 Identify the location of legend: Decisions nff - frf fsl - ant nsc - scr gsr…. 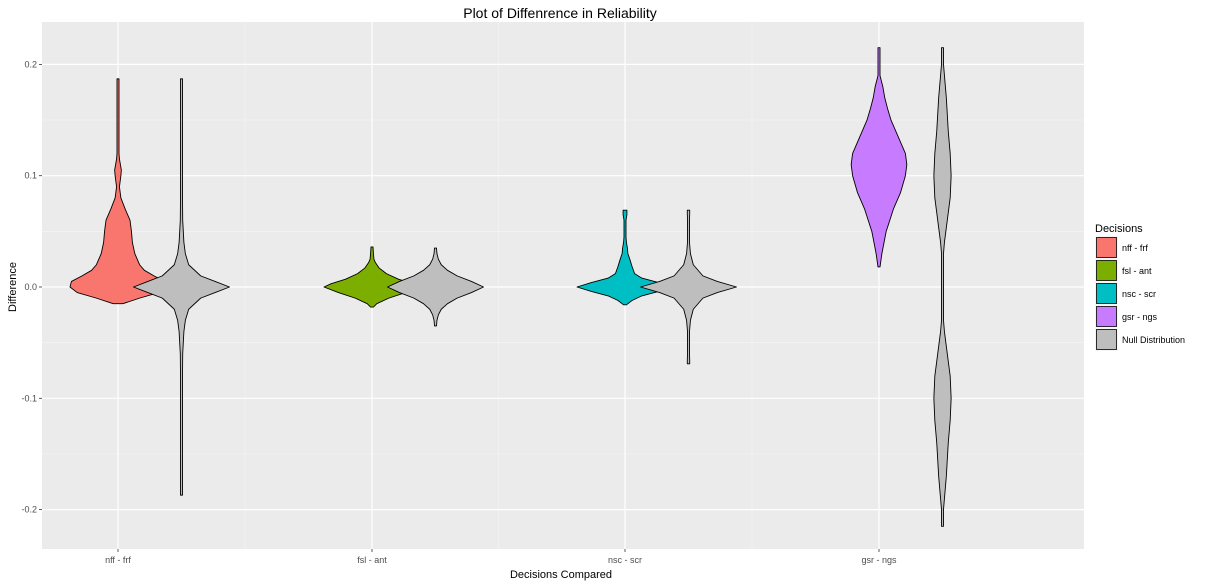
(1139, 287).